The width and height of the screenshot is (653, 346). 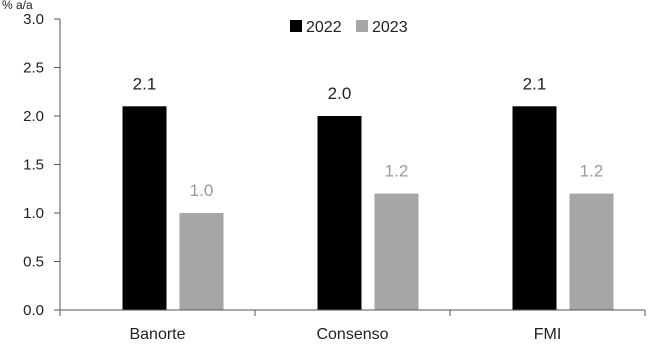 I want to click on category-label: Banorte, so click(x=157, y=334).